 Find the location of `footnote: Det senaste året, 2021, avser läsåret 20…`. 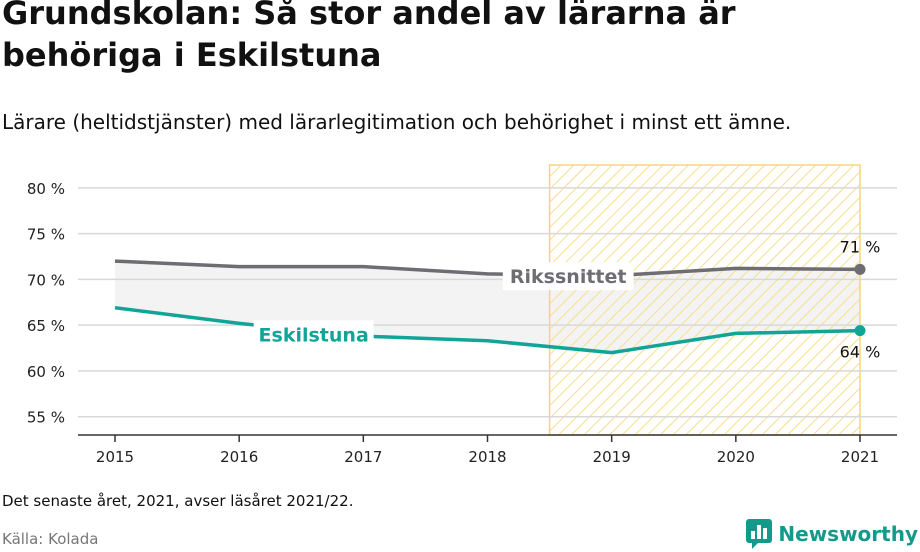

footnote: Det senaste året, 2021, avser läsåret 20… is located at coordinates (178, 501).